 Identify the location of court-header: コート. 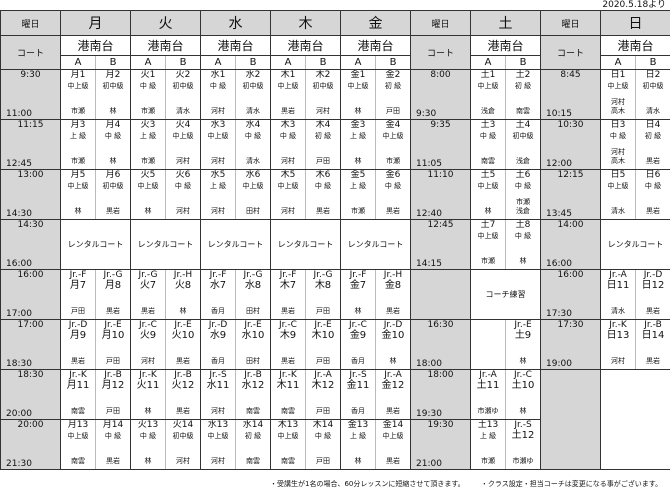
(440, 52).